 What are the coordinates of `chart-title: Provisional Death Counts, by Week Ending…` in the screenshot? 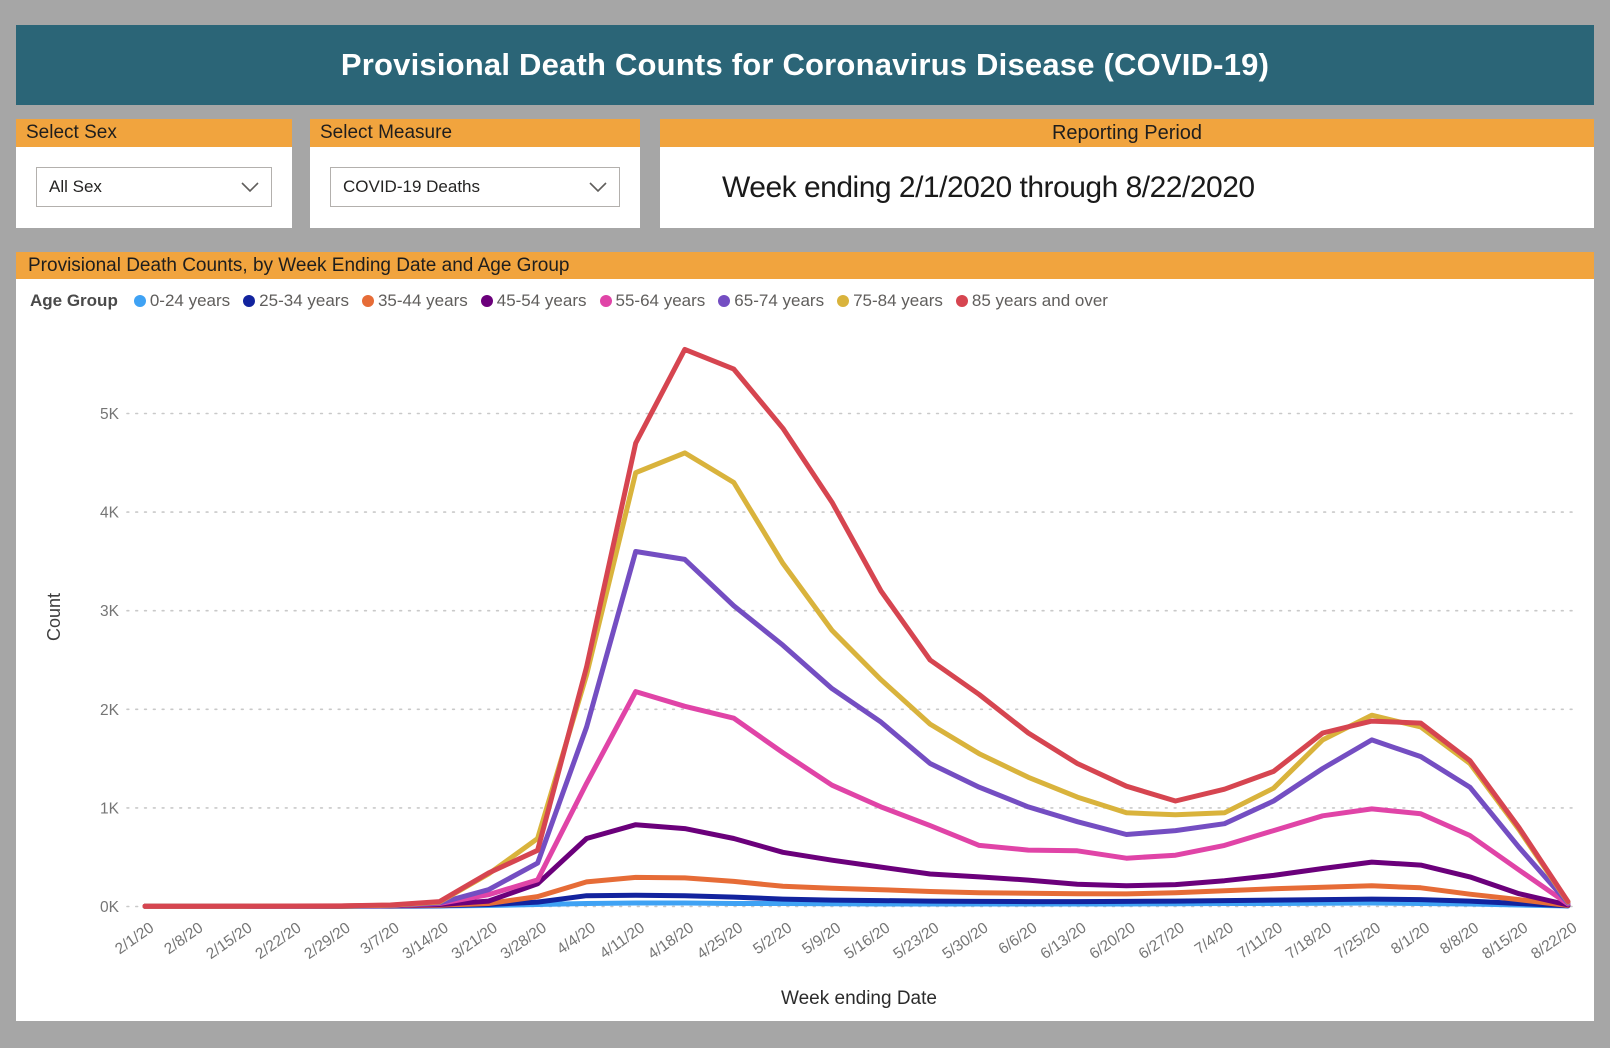 It's located at (299, 265).